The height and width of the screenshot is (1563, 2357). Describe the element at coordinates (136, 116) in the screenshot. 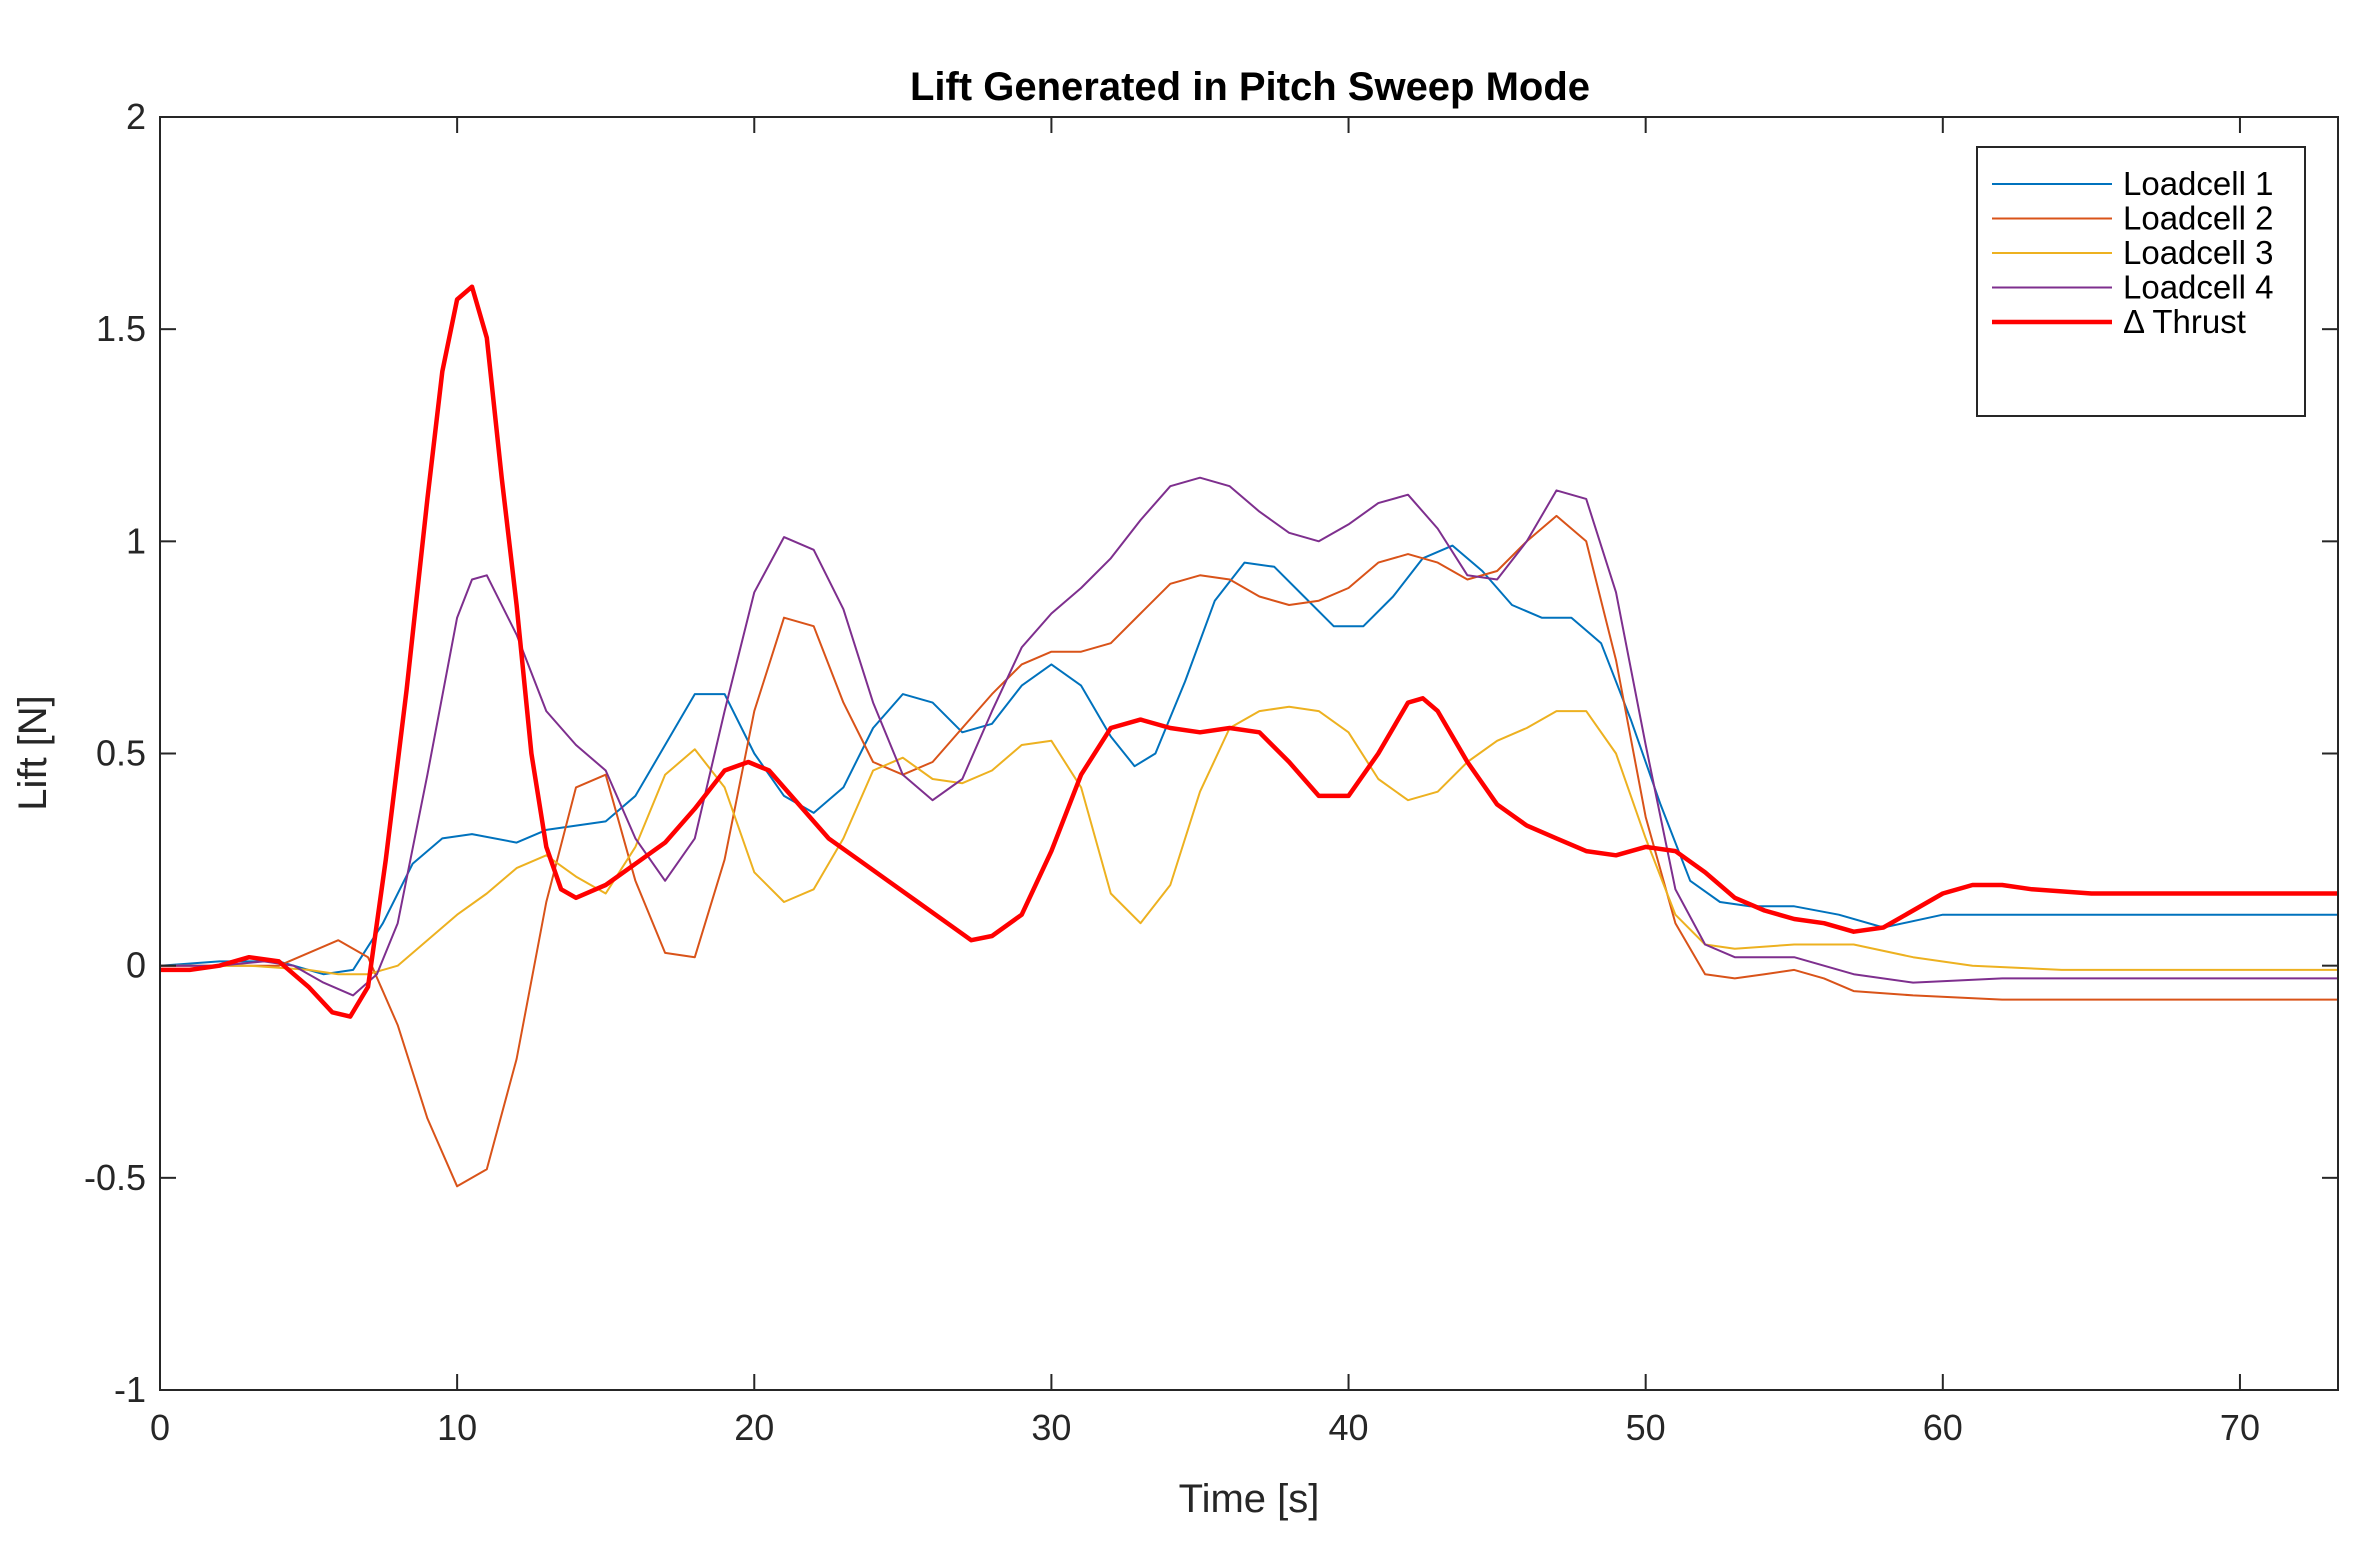

I see `y-tick-label: 2` at that location.